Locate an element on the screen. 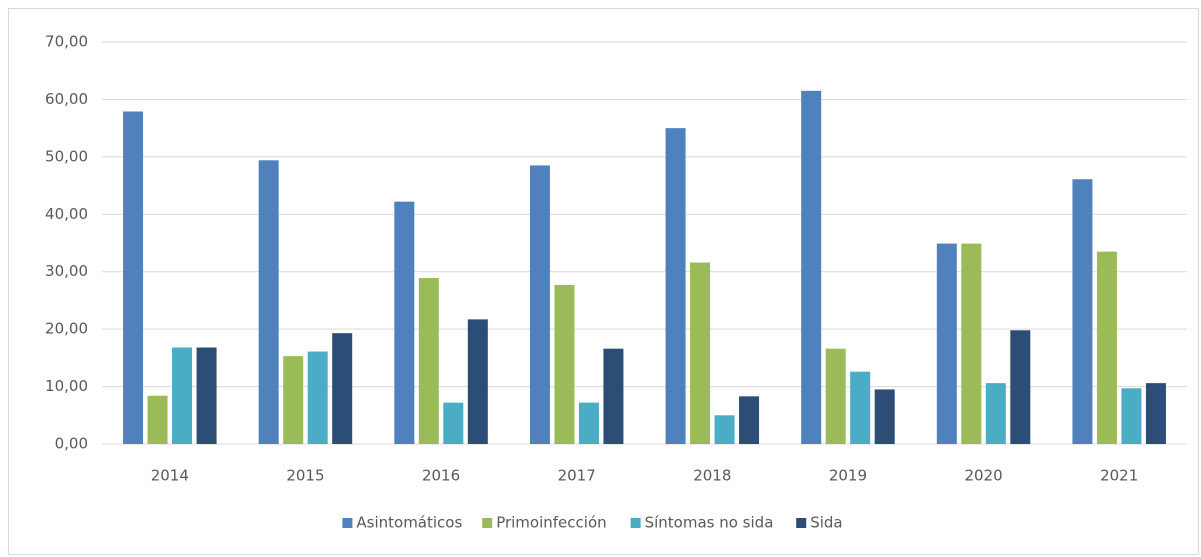  legend-label: Primoinfección is located at coordinates (551, 523).